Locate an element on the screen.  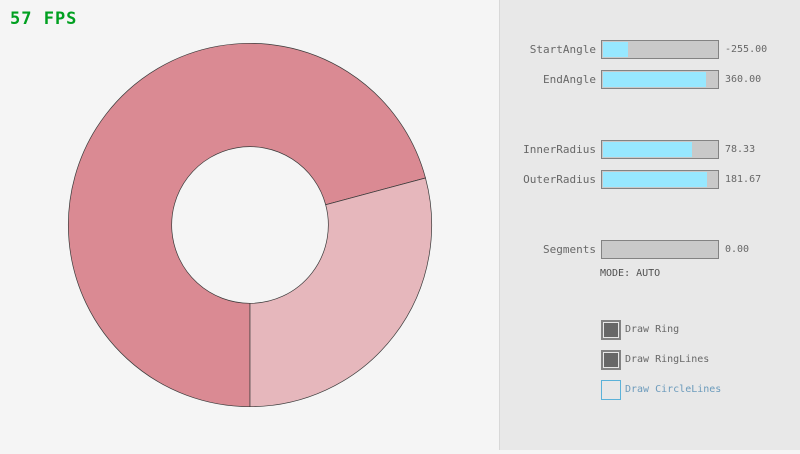
draw-circlelines-checkbox: Draw CircleLines is located at coordinates (700, 390).